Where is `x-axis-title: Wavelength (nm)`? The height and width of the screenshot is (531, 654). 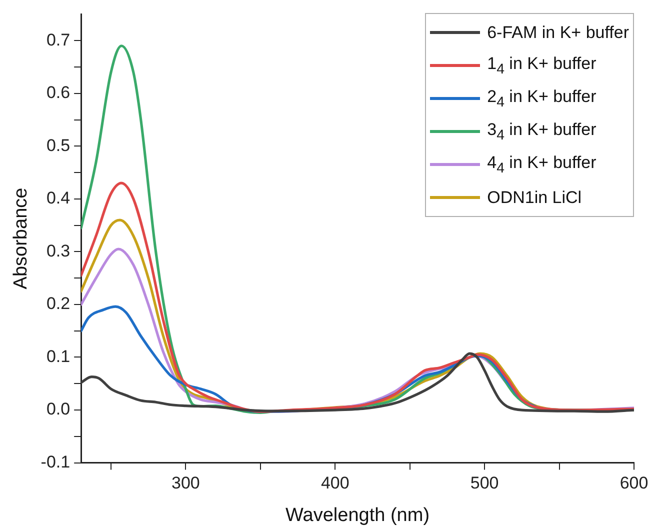
x-axis-title: Wavelength (nm) is located at coordinates (358, 515).